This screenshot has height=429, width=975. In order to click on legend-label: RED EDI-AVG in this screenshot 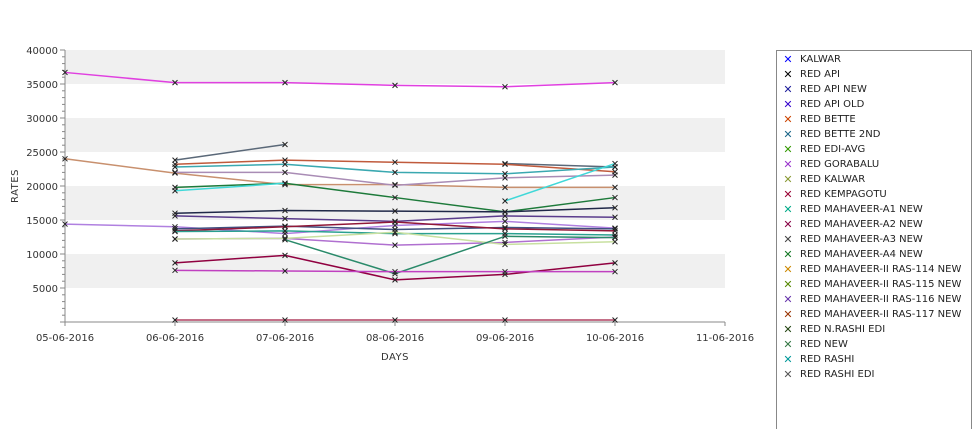, I will do `click(833, 149)`.